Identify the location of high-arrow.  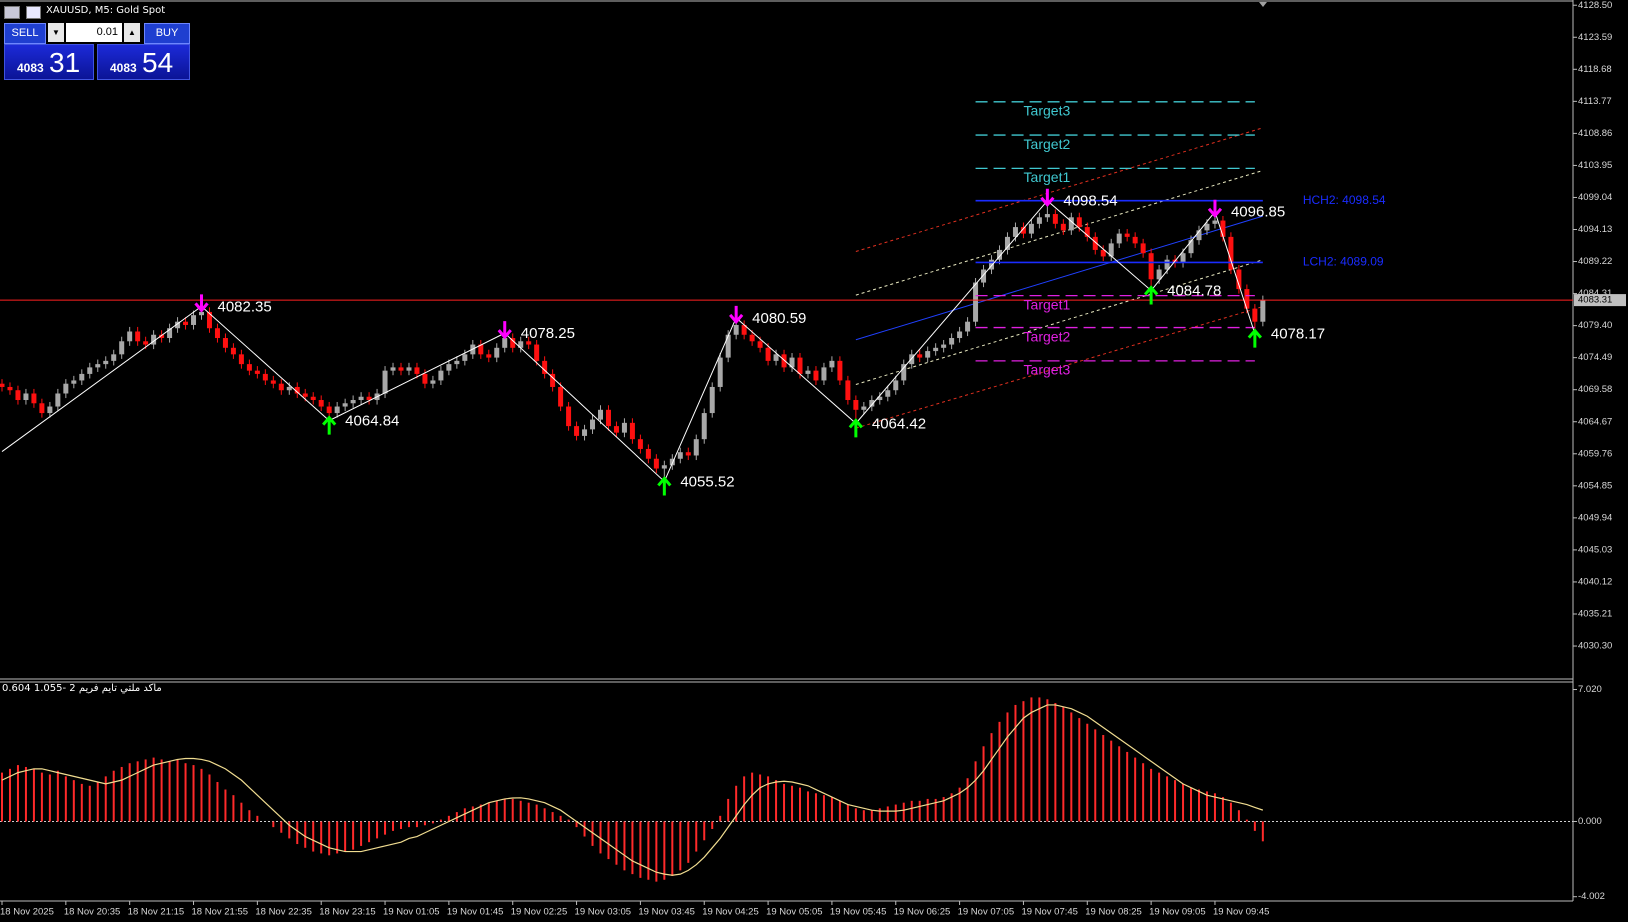
(736, 315).